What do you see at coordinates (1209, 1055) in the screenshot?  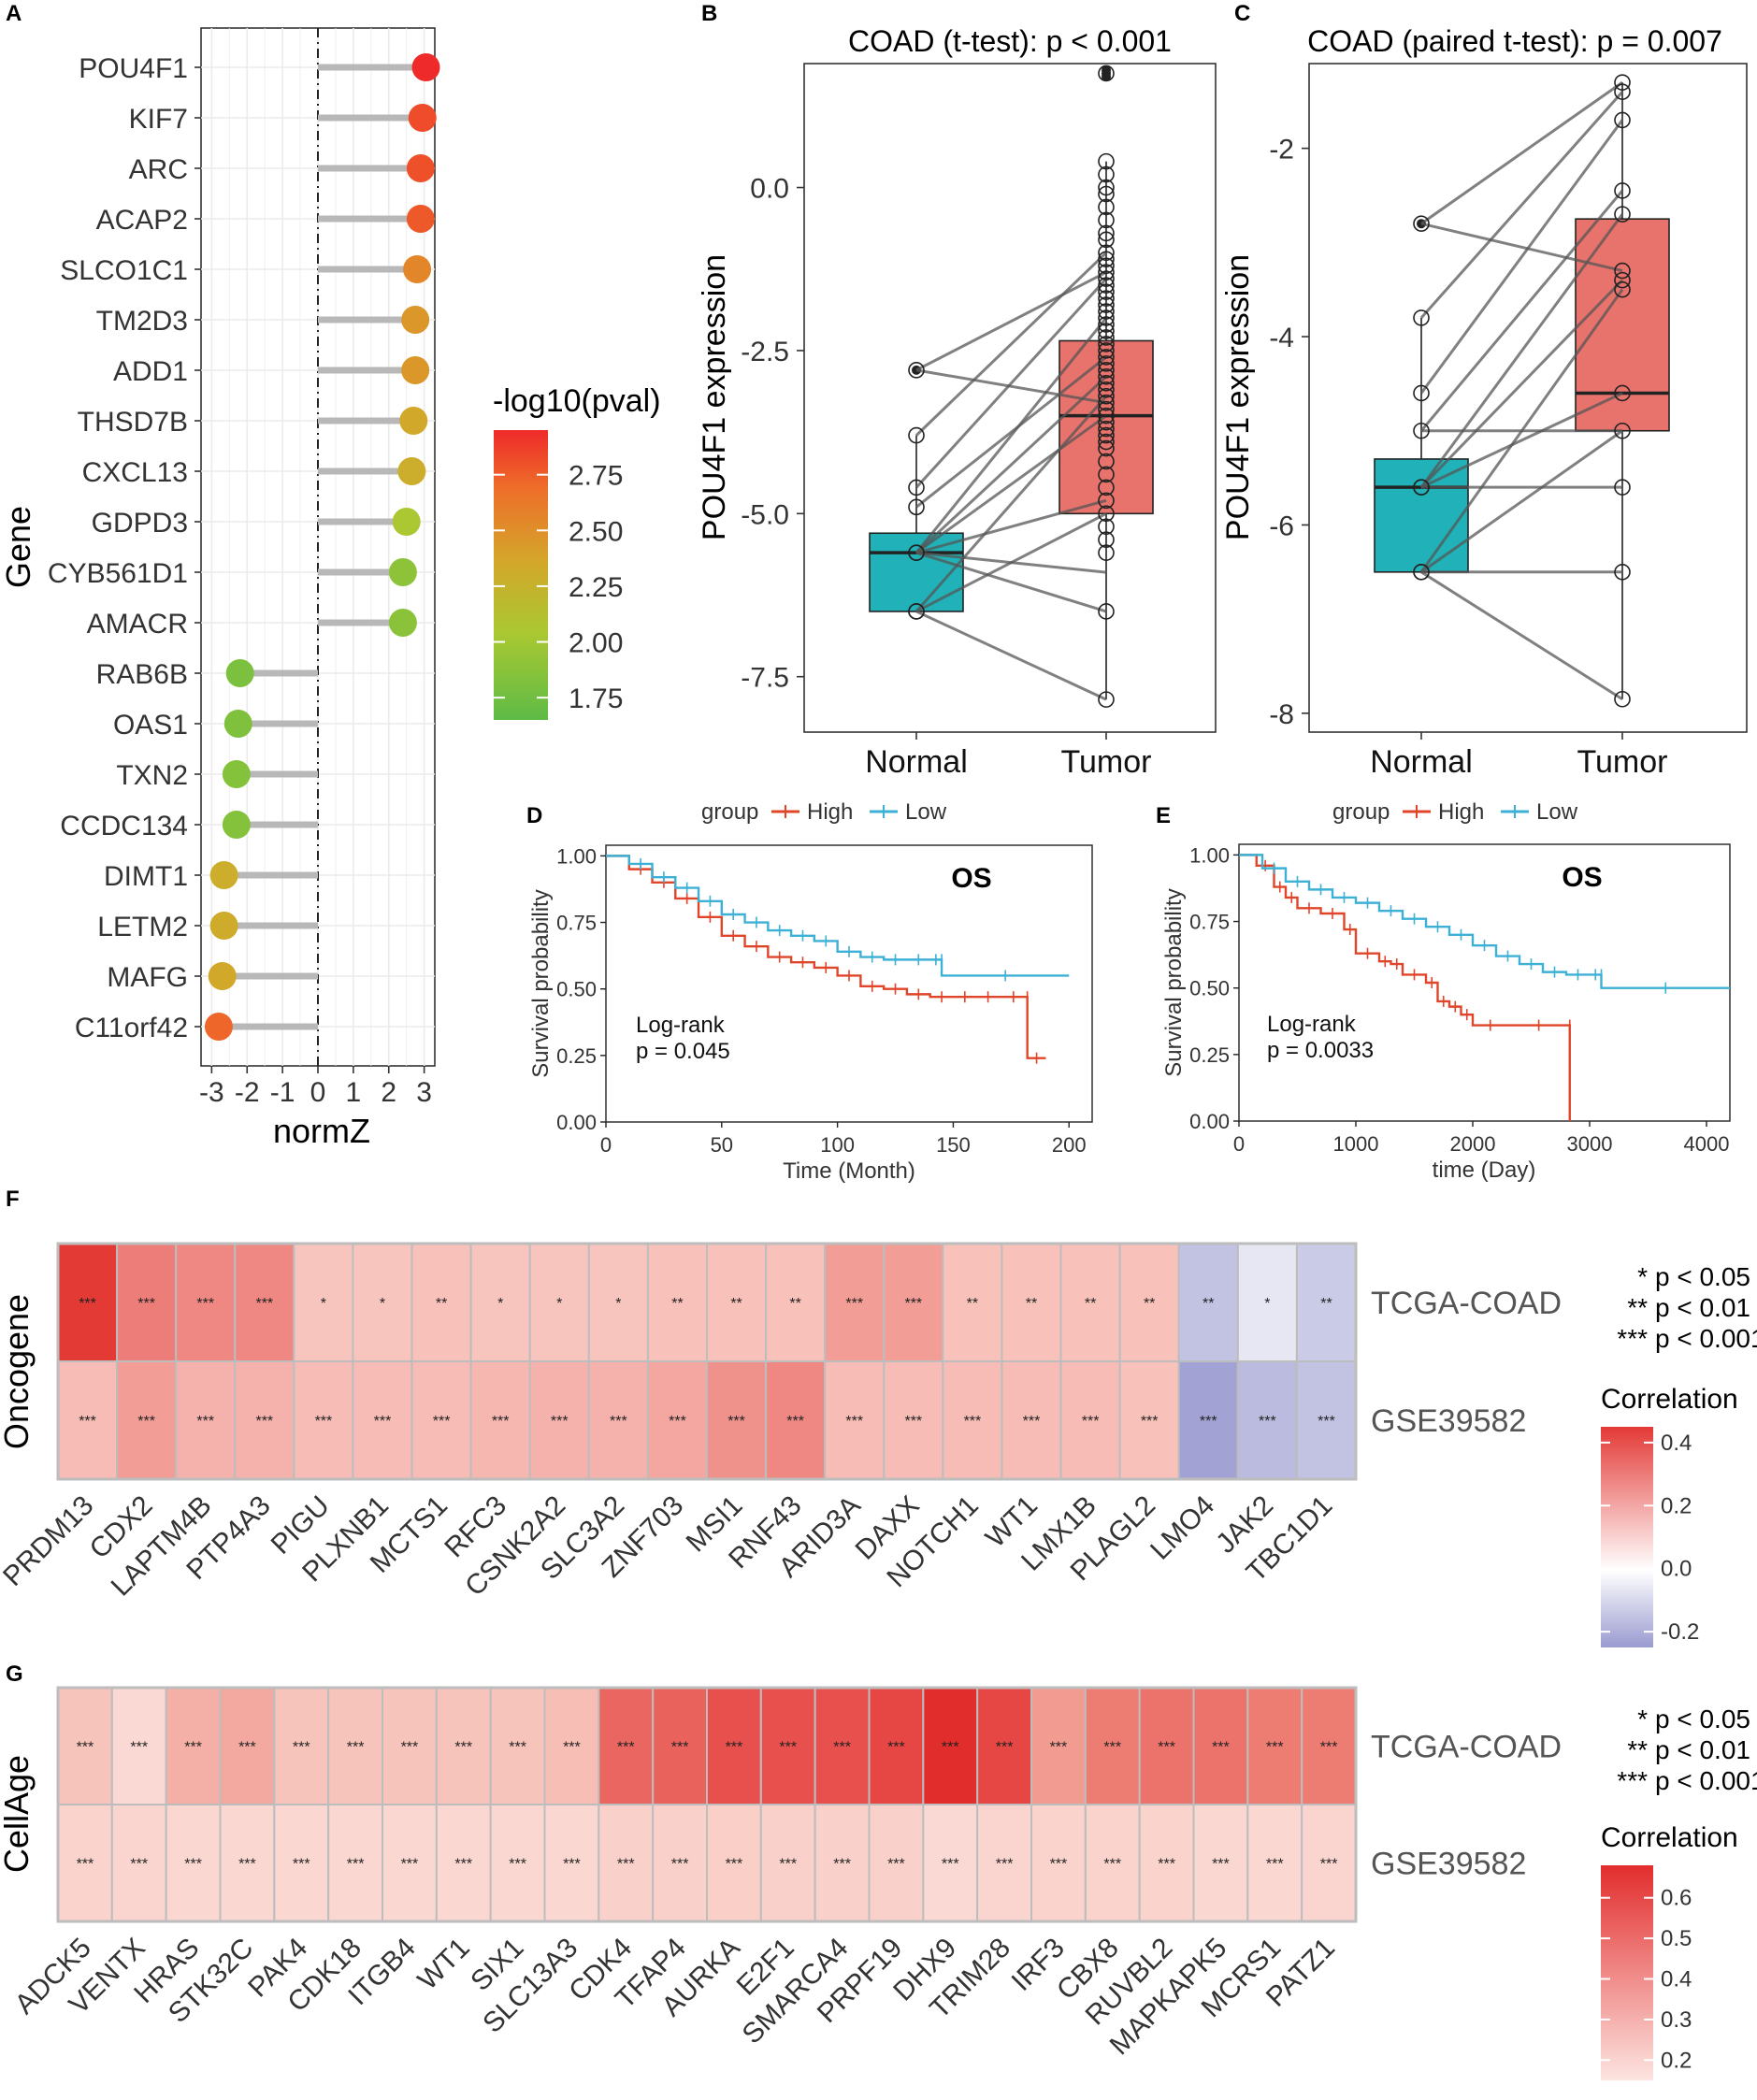 I see `km-y-tick-label: 0.25` at bounding box center [1209, 1055].